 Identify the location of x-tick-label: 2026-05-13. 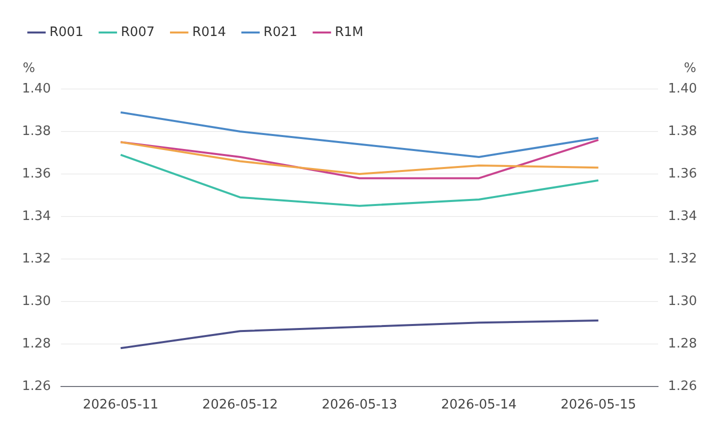
(360, 405).